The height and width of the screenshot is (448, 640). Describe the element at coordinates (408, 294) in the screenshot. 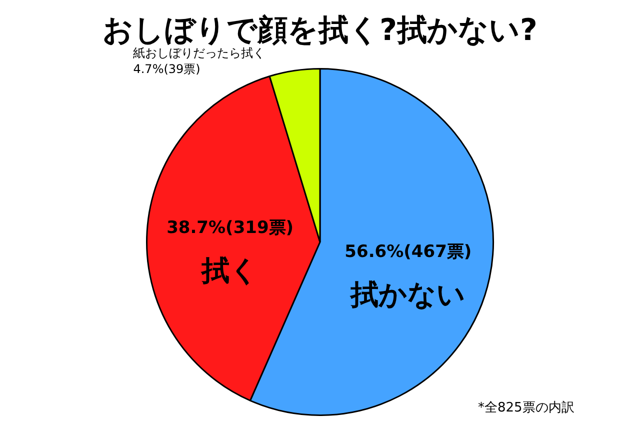

I see `slice-label: 拭かない` at that location.